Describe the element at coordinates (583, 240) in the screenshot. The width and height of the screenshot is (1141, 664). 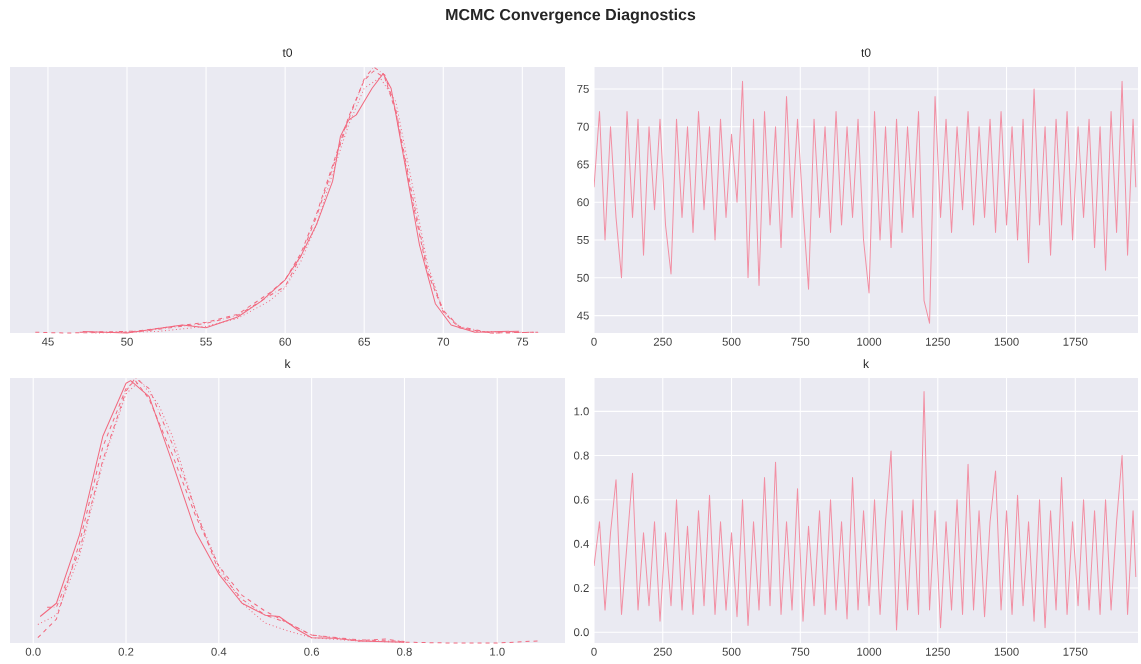
I see `y-tick-label: 55` at that location.